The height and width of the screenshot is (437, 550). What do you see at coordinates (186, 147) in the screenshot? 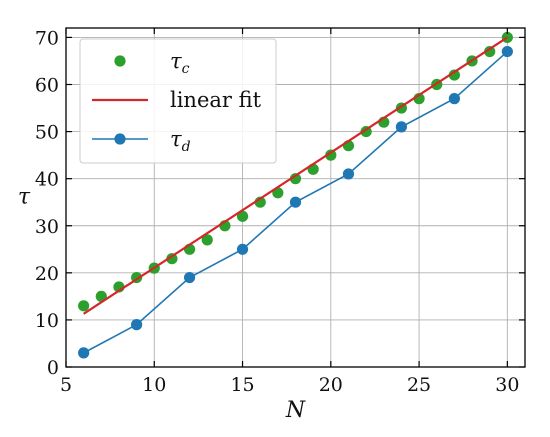
I see `legend-label-subscript: d` at bounding box center [186, 147].